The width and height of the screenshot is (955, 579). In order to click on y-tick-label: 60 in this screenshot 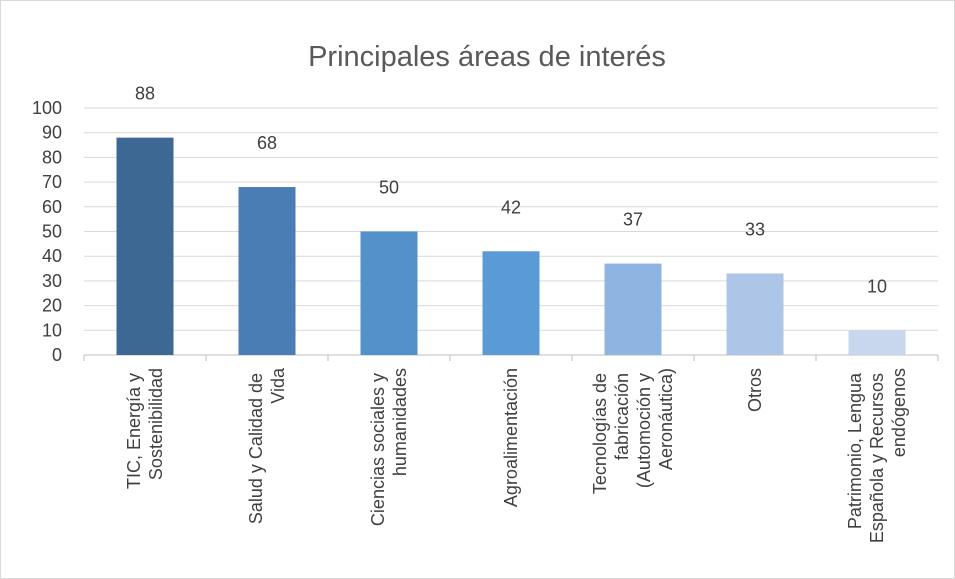, I will do `click(52, 207)`.